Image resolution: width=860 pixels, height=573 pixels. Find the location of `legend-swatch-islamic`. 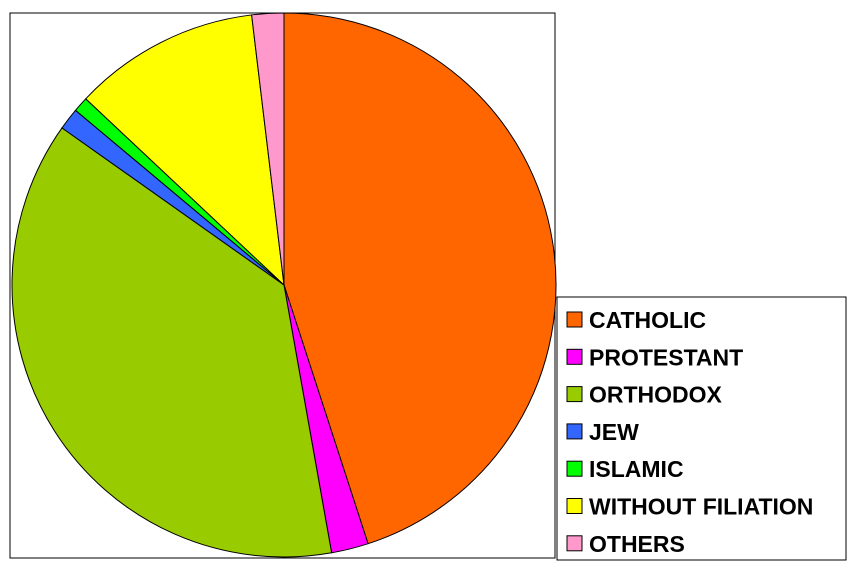

legend-swatch-islamic is located at coordinates (574, 468).